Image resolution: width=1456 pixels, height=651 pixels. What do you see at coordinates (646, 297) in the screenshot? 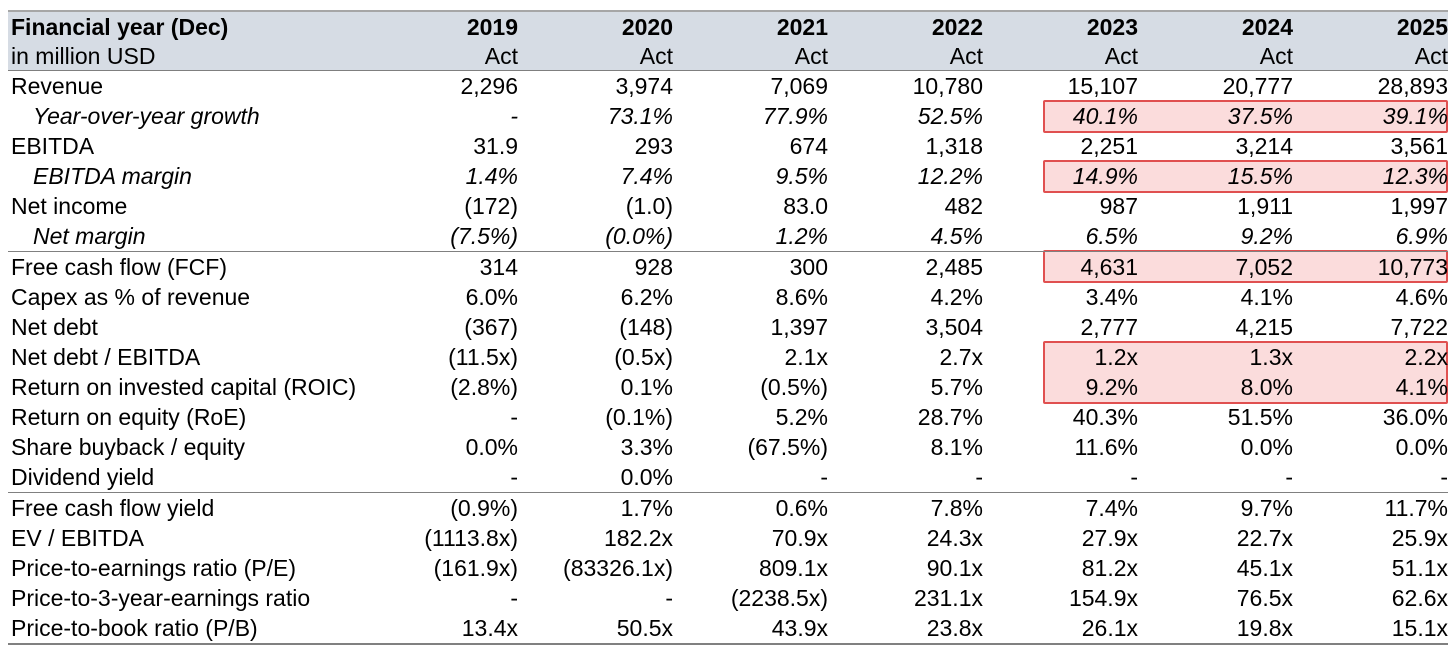
I see `cell-2020: 6.2%` at bounding box center [646, 297].